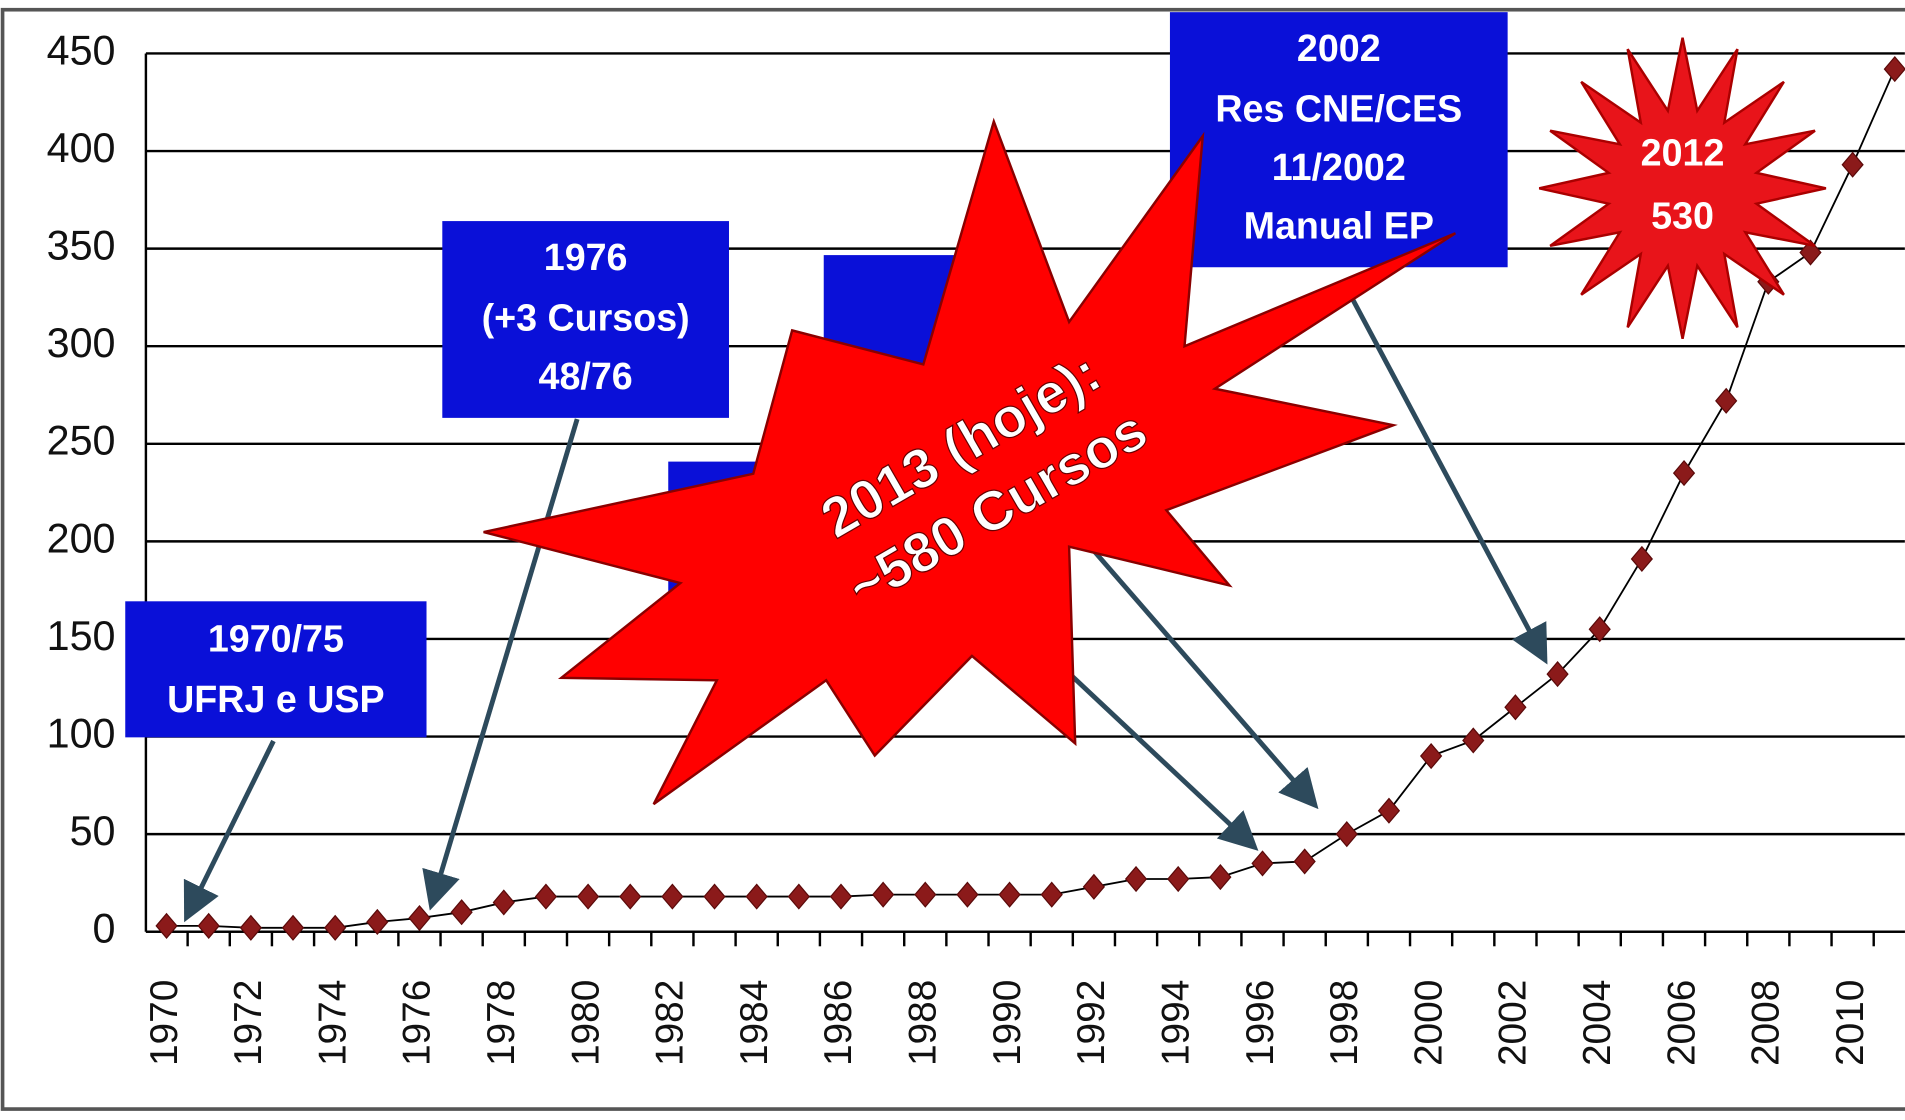 This screenshot has width=1905, height=1120. I want to click on y-tick-label: 350, so click(81, 246).